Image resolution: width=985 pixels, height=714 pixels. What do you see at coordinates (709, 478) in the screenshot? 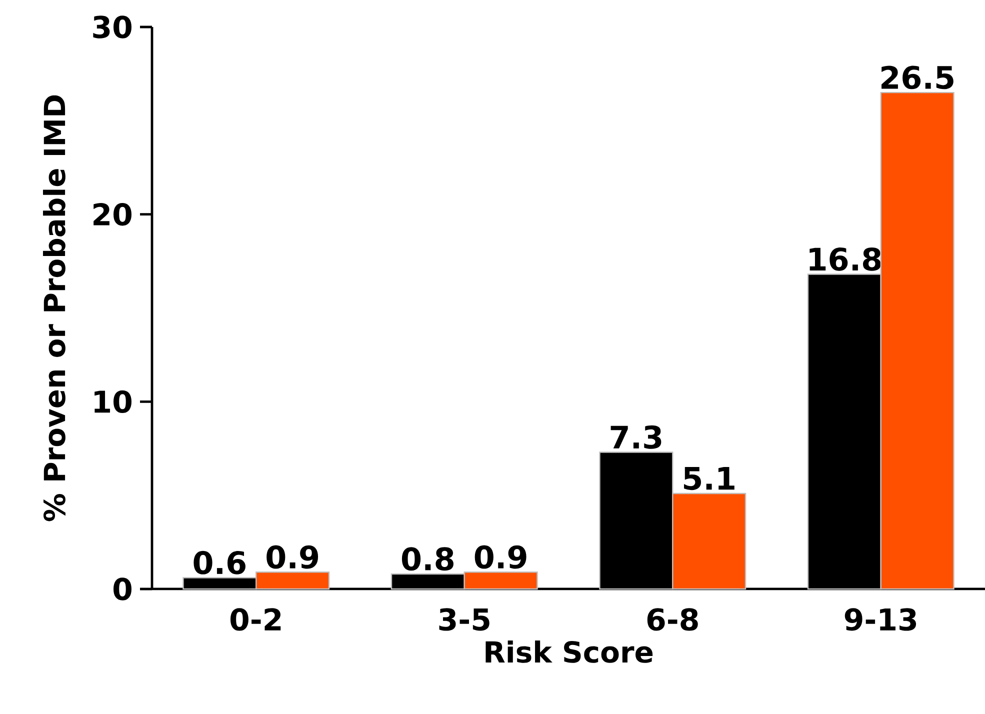
I see `data-label: 5.1` at bounding box center [709, 478].